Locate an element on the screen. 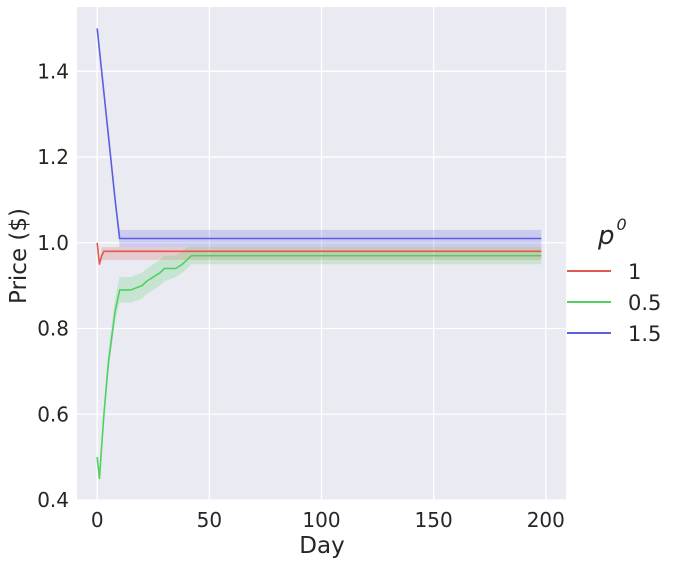 Image resolution: width=679 pixels, height=565 pixels. legend-items: 1 0.5 1.5 is located at coordinates (614, 303).